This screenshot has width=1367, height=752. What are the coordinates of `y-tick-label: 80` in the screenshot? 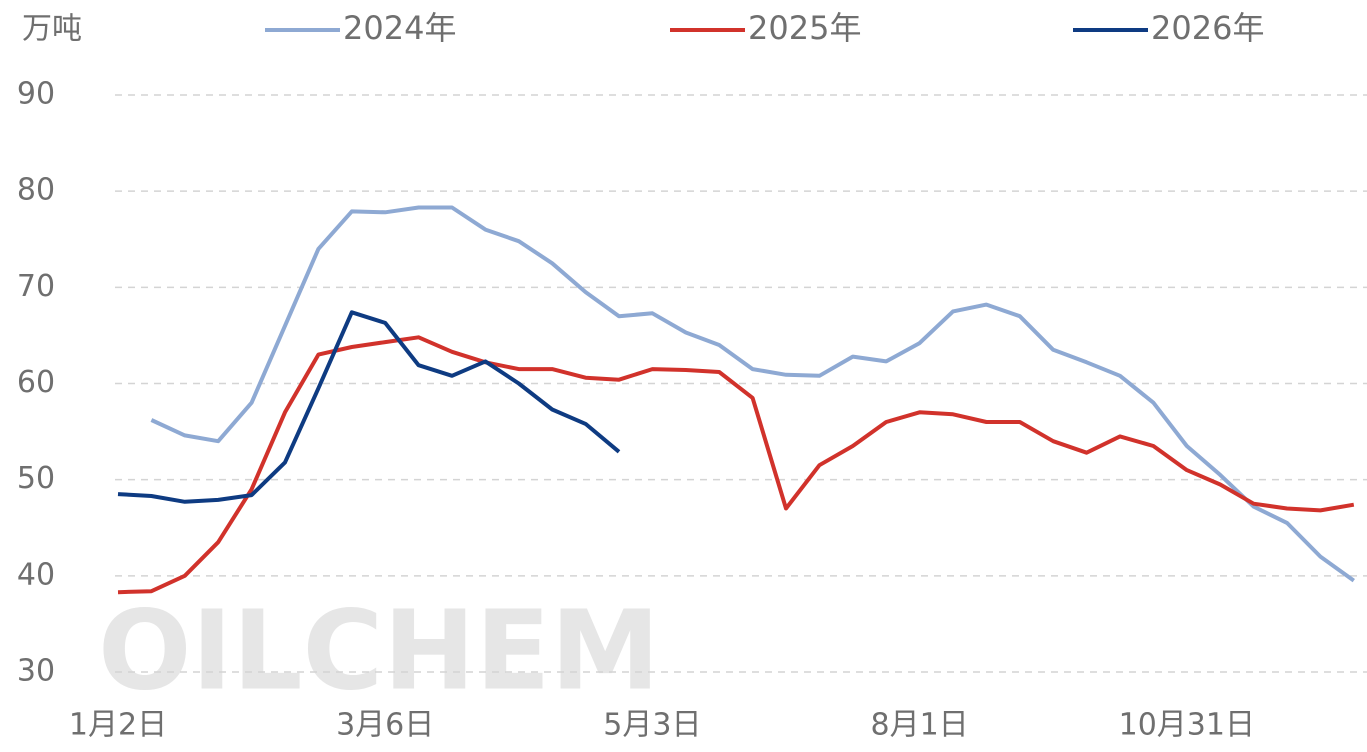 It's located at (36, 190).